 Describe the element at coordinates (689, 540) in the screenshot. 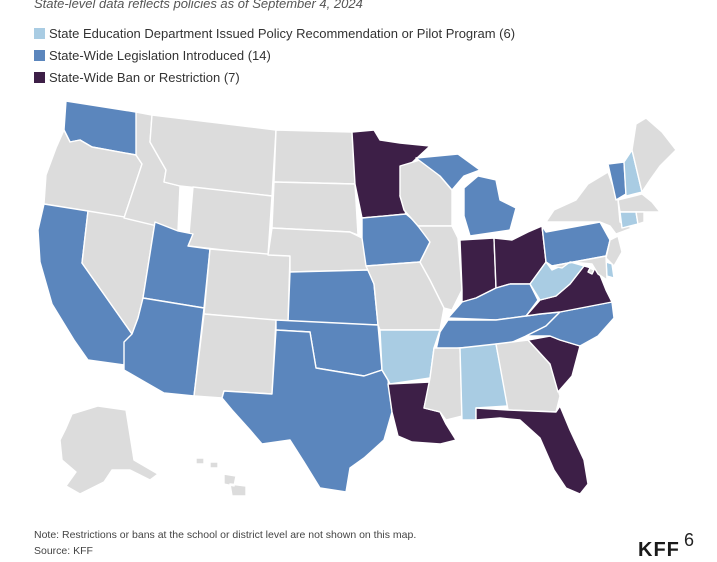

I see `page-number: 6` at that location.